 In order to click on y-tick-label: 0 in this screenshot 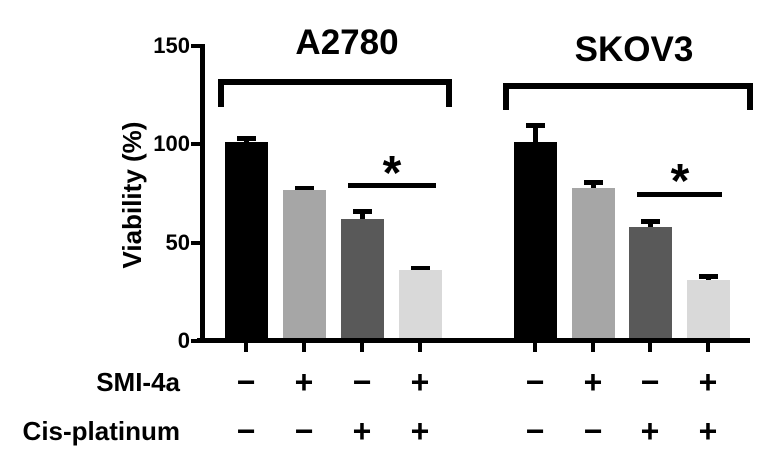, I will do `click(183, 340)`.